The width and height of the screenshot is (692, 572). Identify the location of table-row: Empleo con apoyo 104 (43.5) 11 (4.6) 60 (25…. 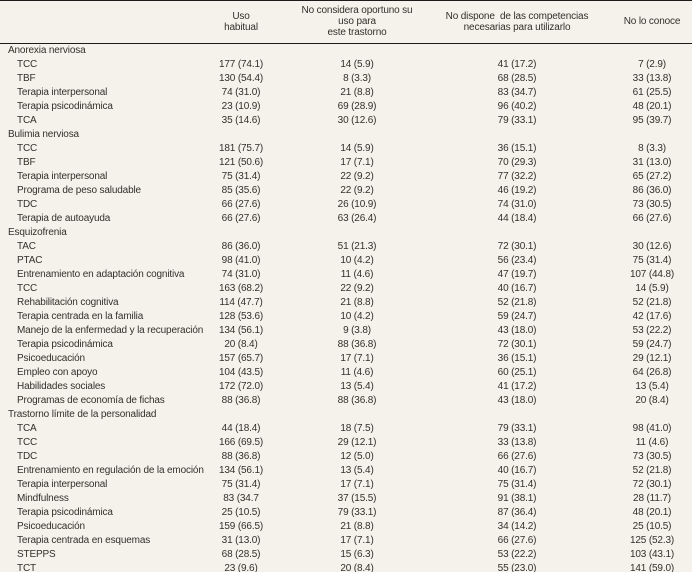
(346, 373).